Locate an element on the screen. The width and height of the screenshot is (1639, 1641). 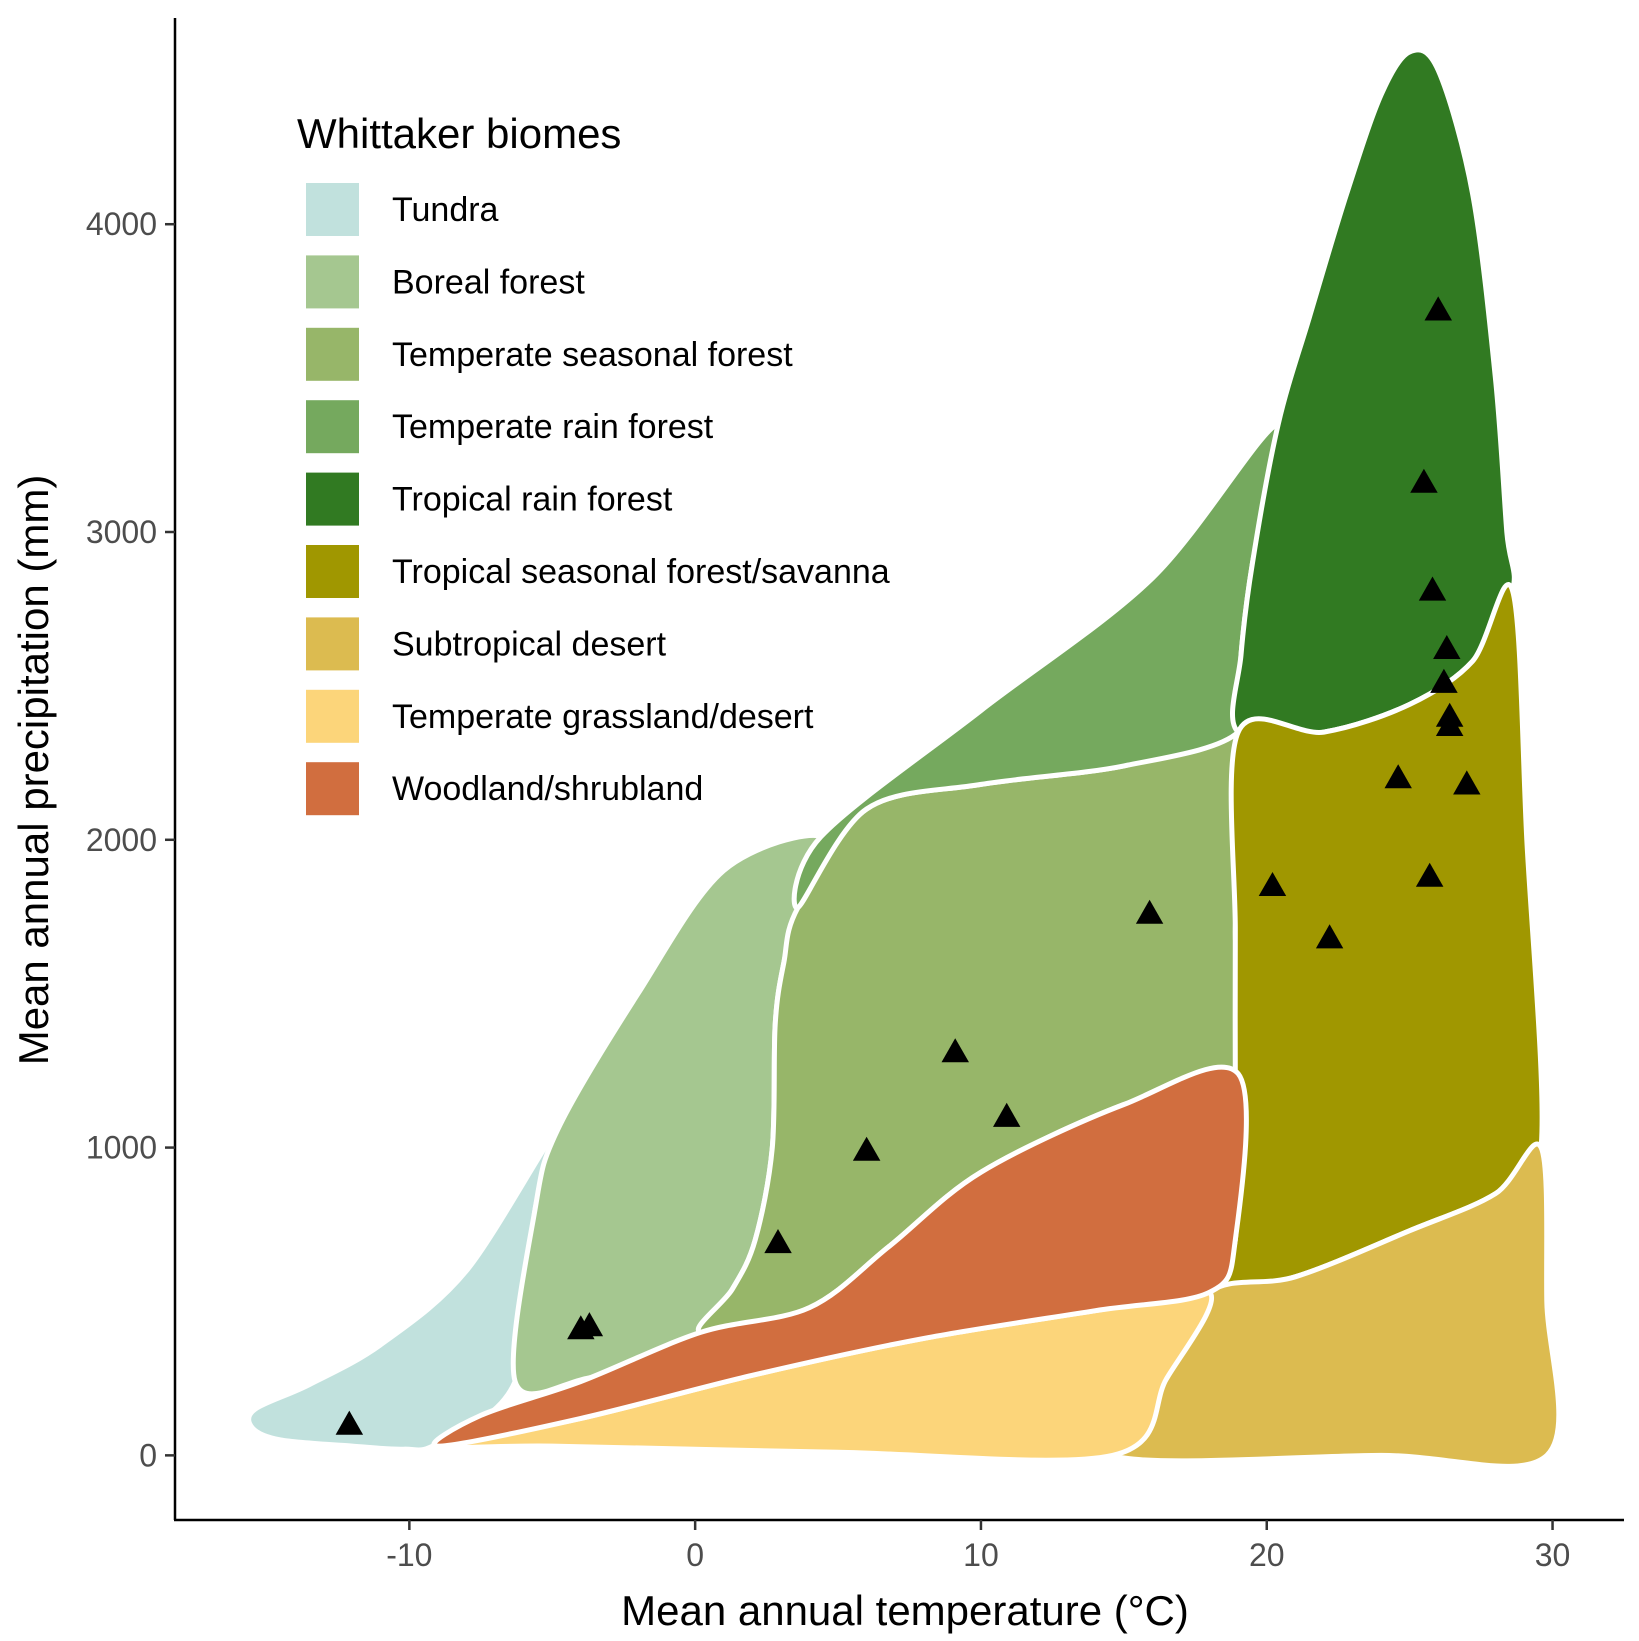
legend-label: Subtropical desert is located at coordinates (529, 644).